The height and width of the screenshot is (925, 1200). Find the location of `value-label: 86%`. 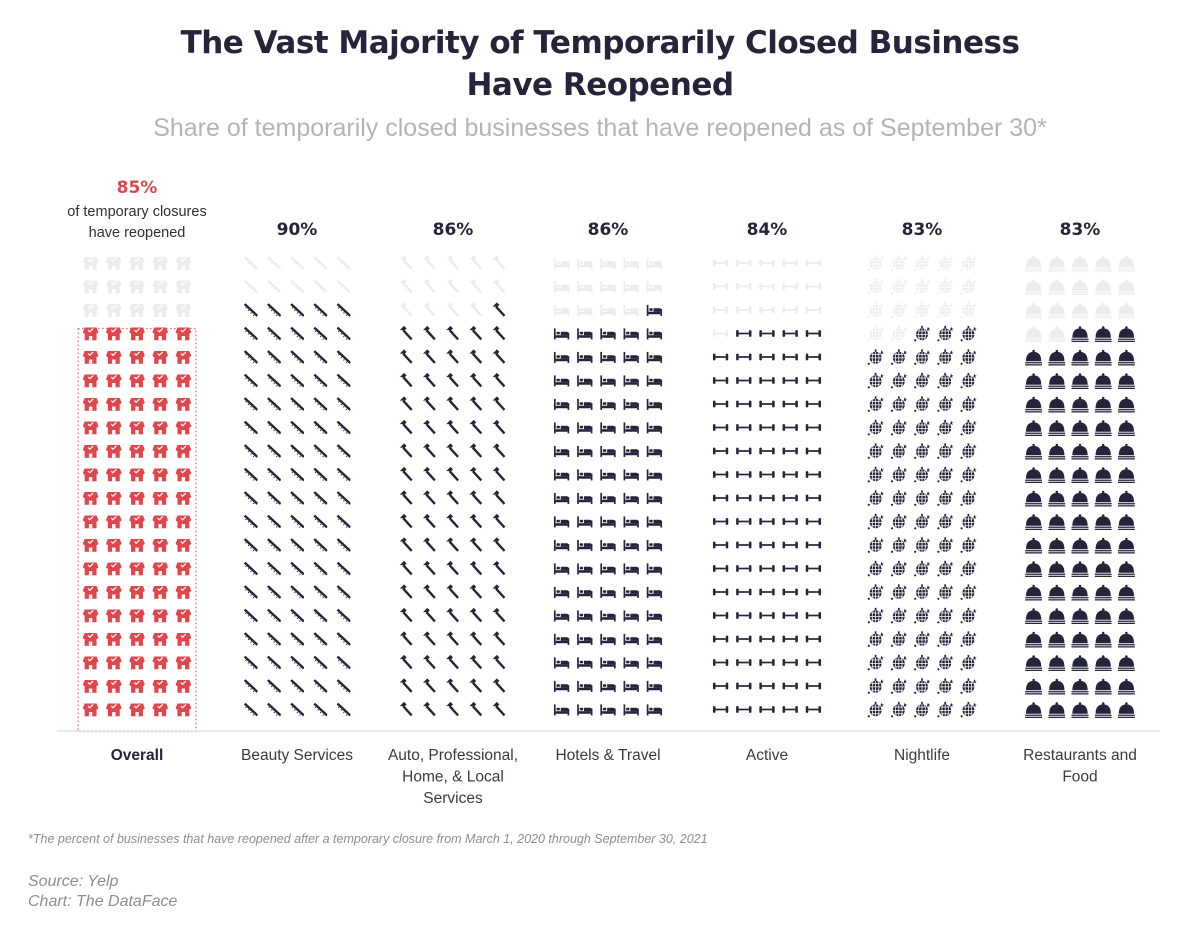

value-label: 86% is located at coordinates (608, 230).